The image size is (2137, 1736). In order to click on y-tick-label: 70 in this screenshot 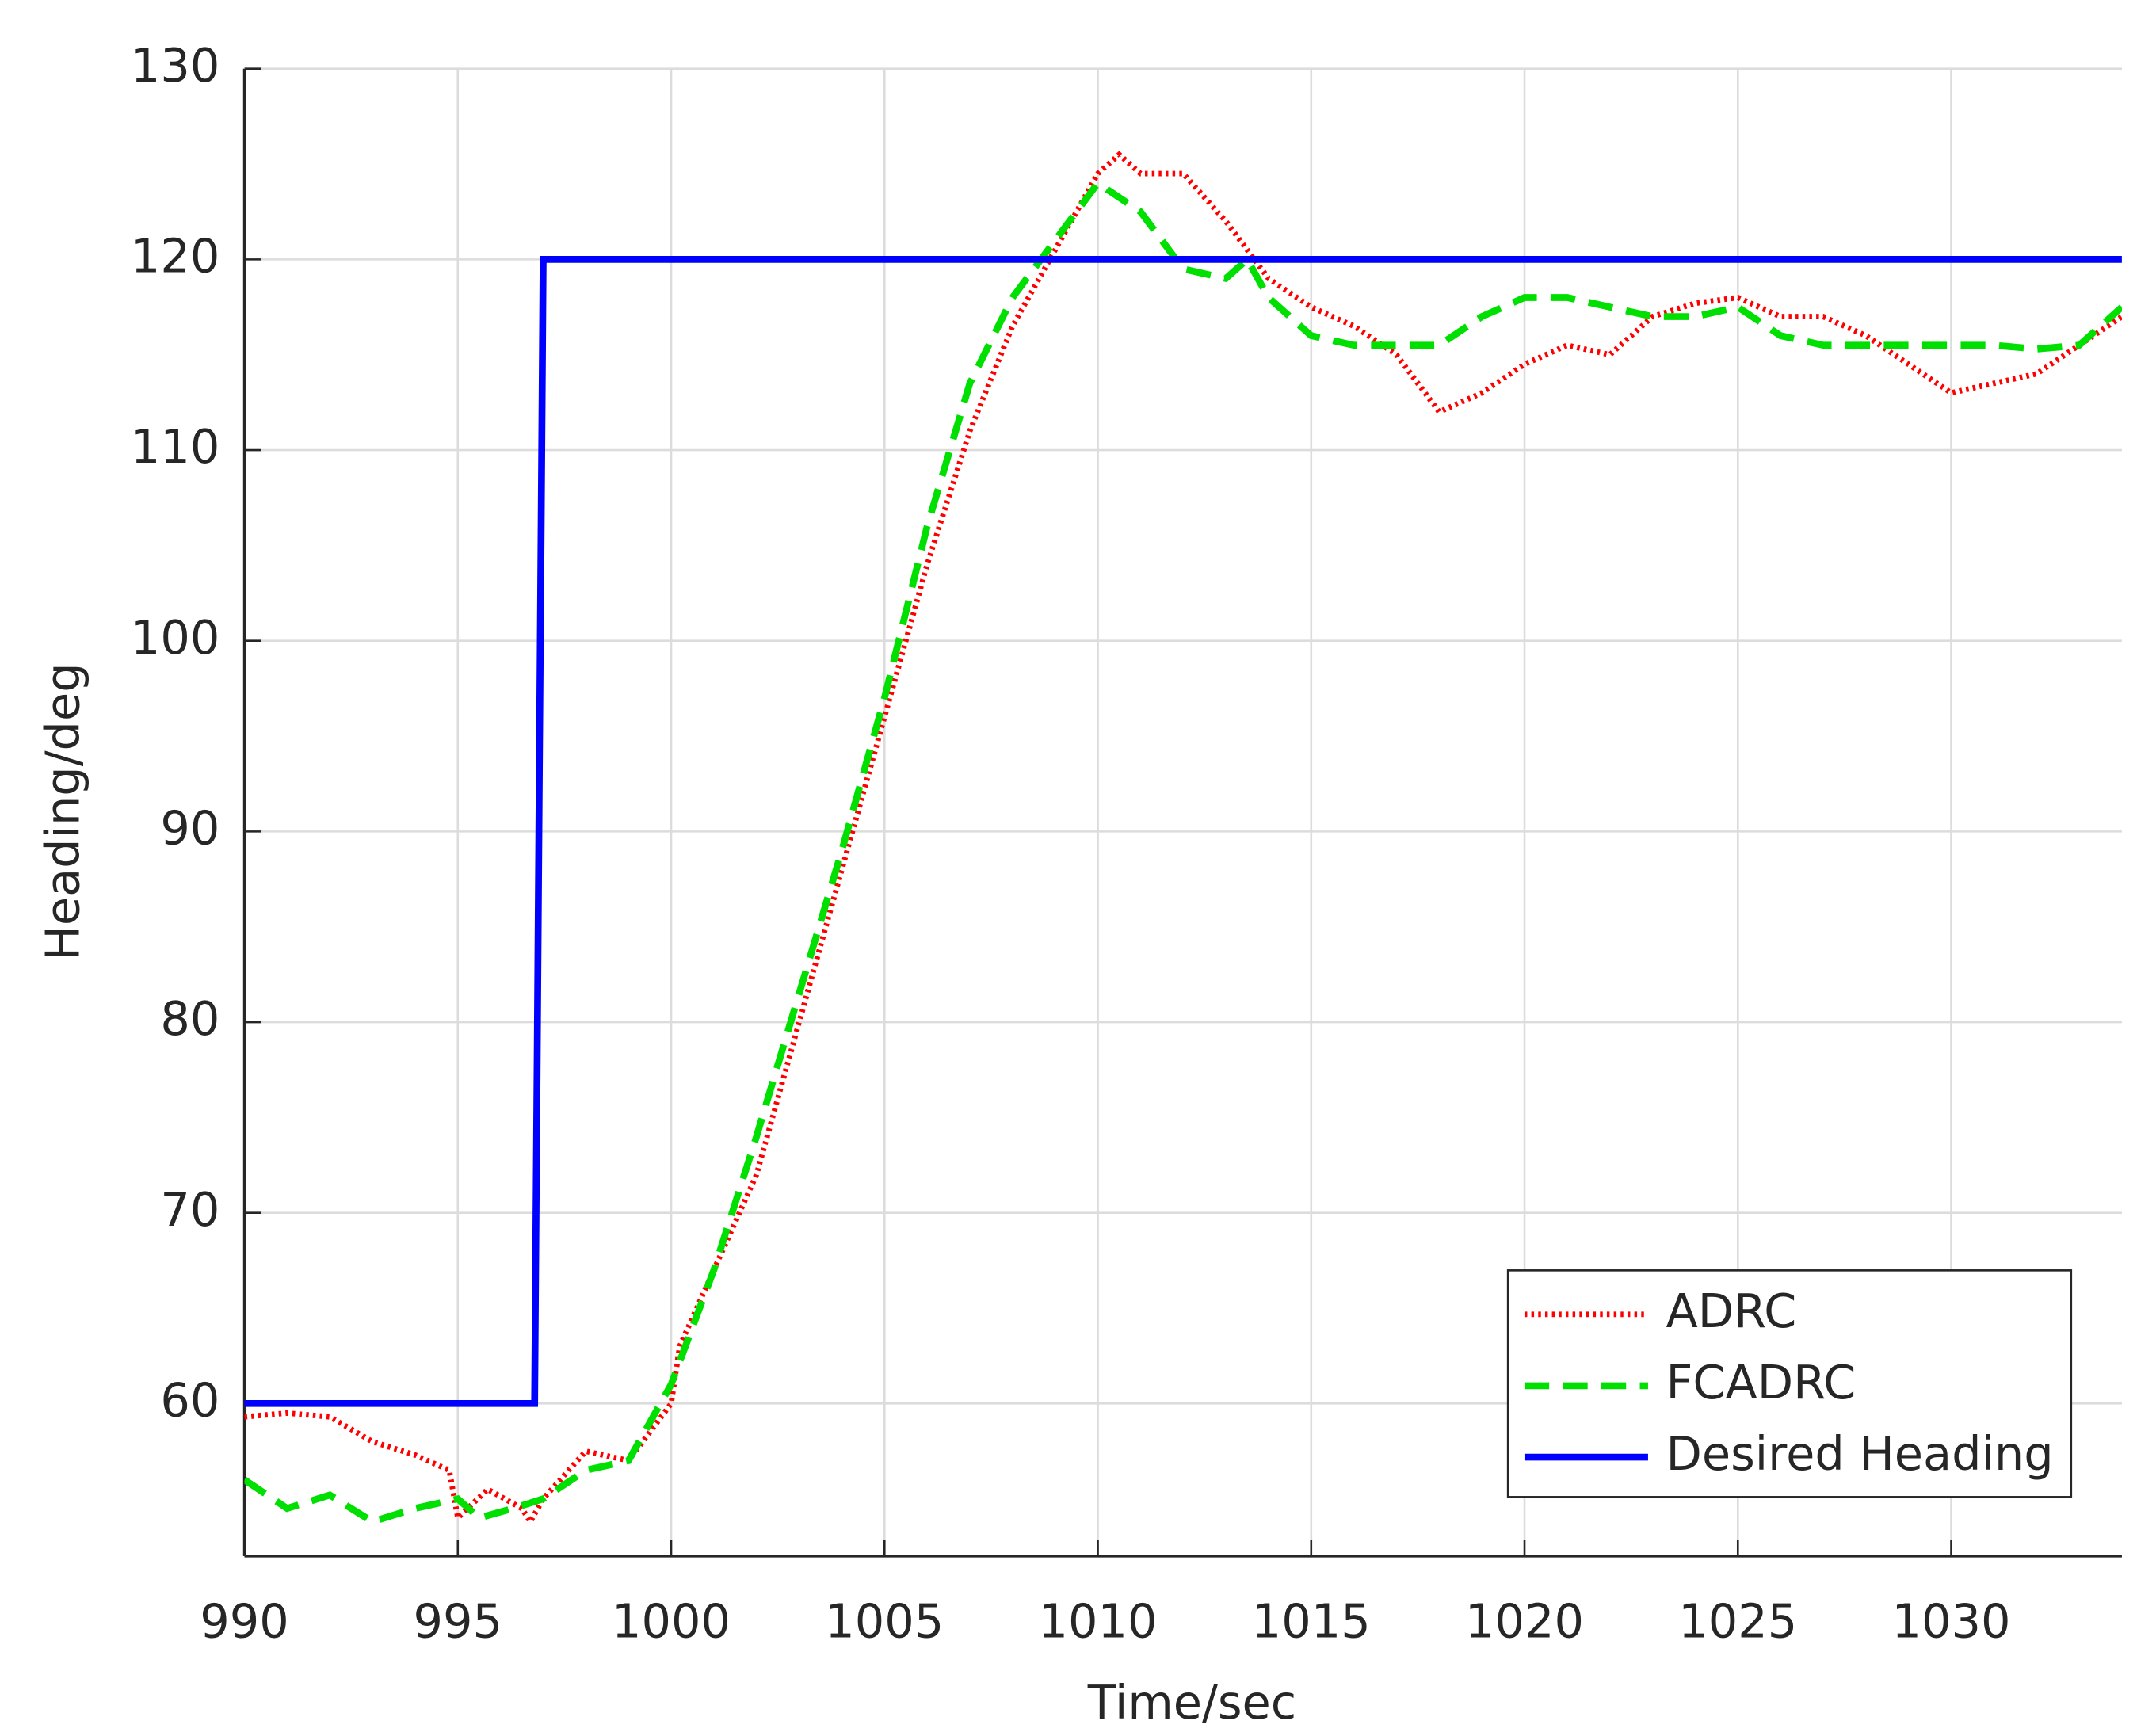, I will do `click(189, 1209)`.